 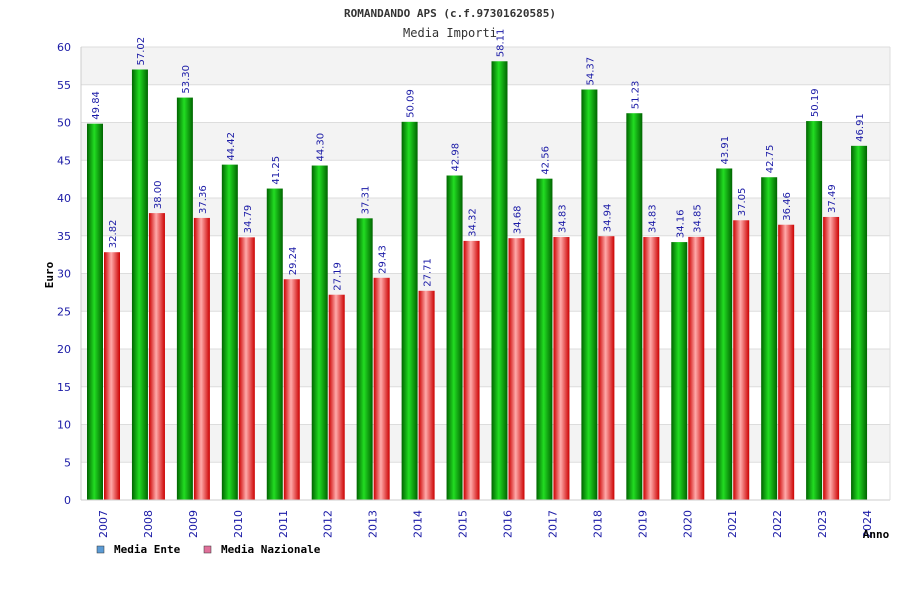 I want to click on y-tick-label: 10, so click(x=64, y=425).